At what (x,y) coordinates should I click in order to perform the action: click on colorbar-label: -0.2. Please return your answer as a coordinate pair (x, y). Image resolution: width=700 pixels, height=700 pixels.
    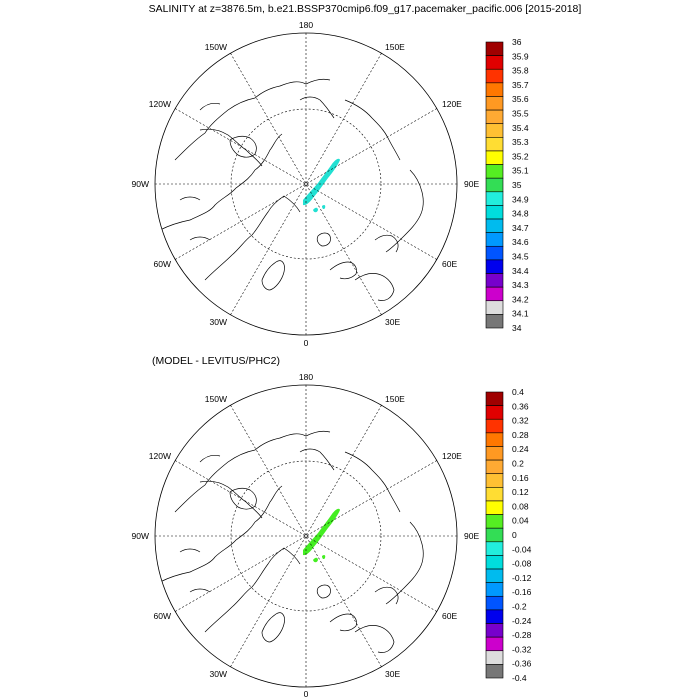
    Looking at the image, I should click on (519, 607).